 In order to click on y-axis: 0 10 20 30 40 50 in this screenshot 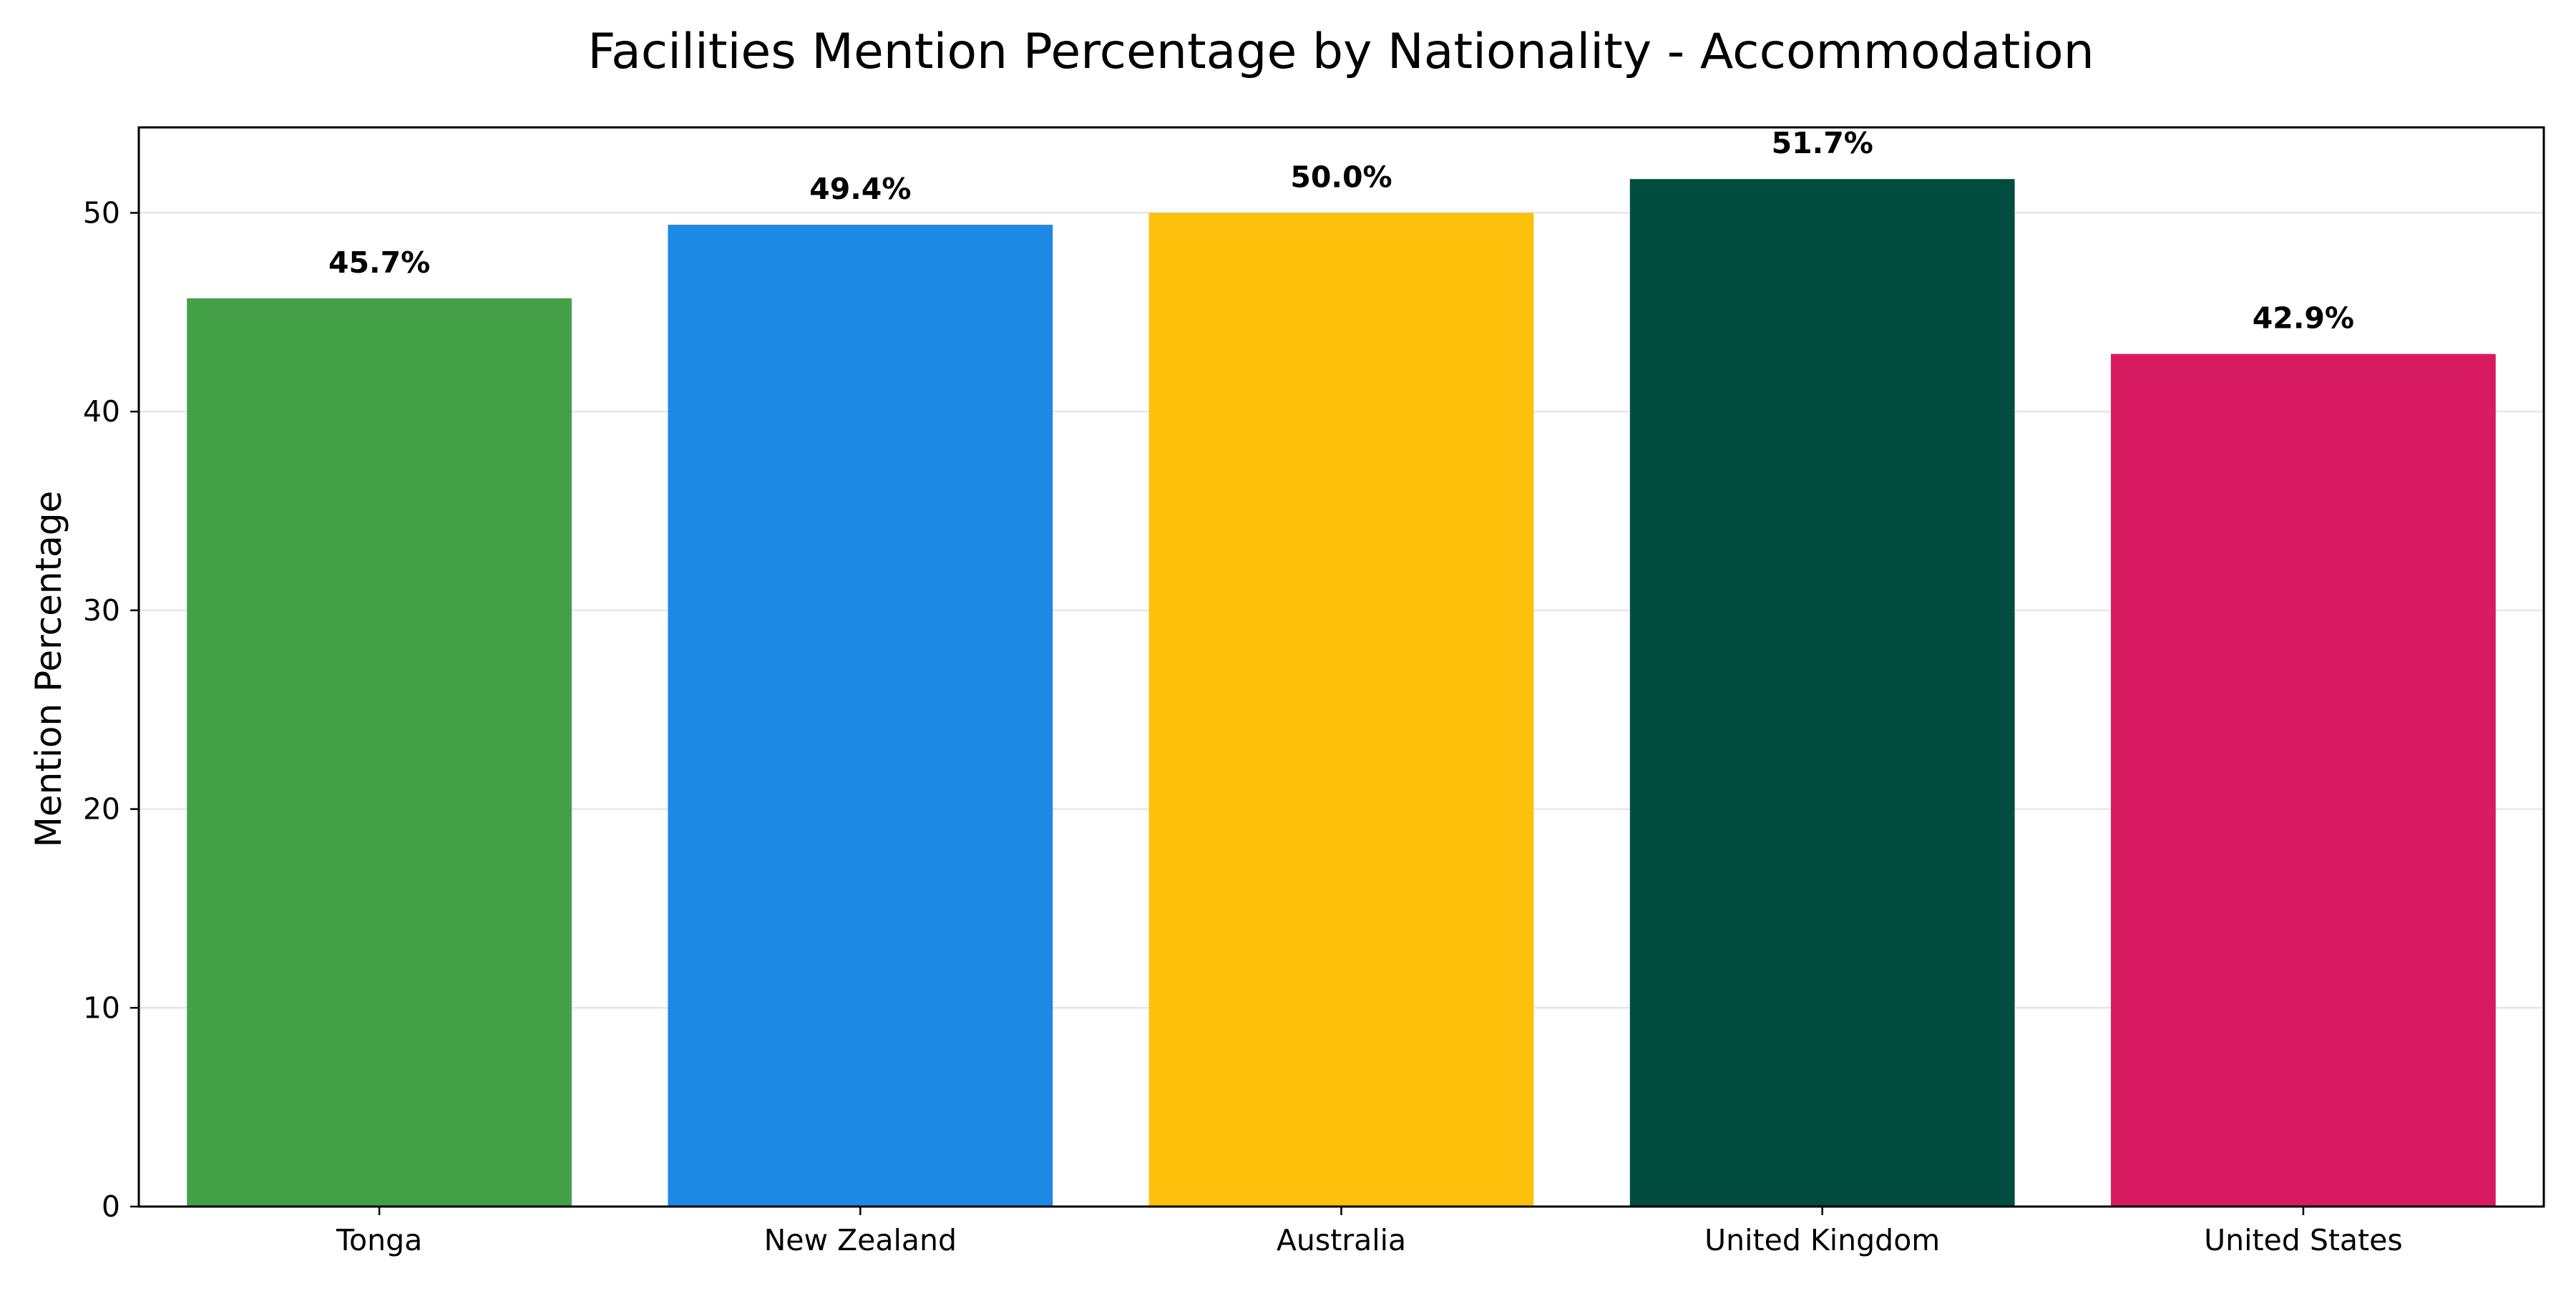, I will do `click(111, 709)`.